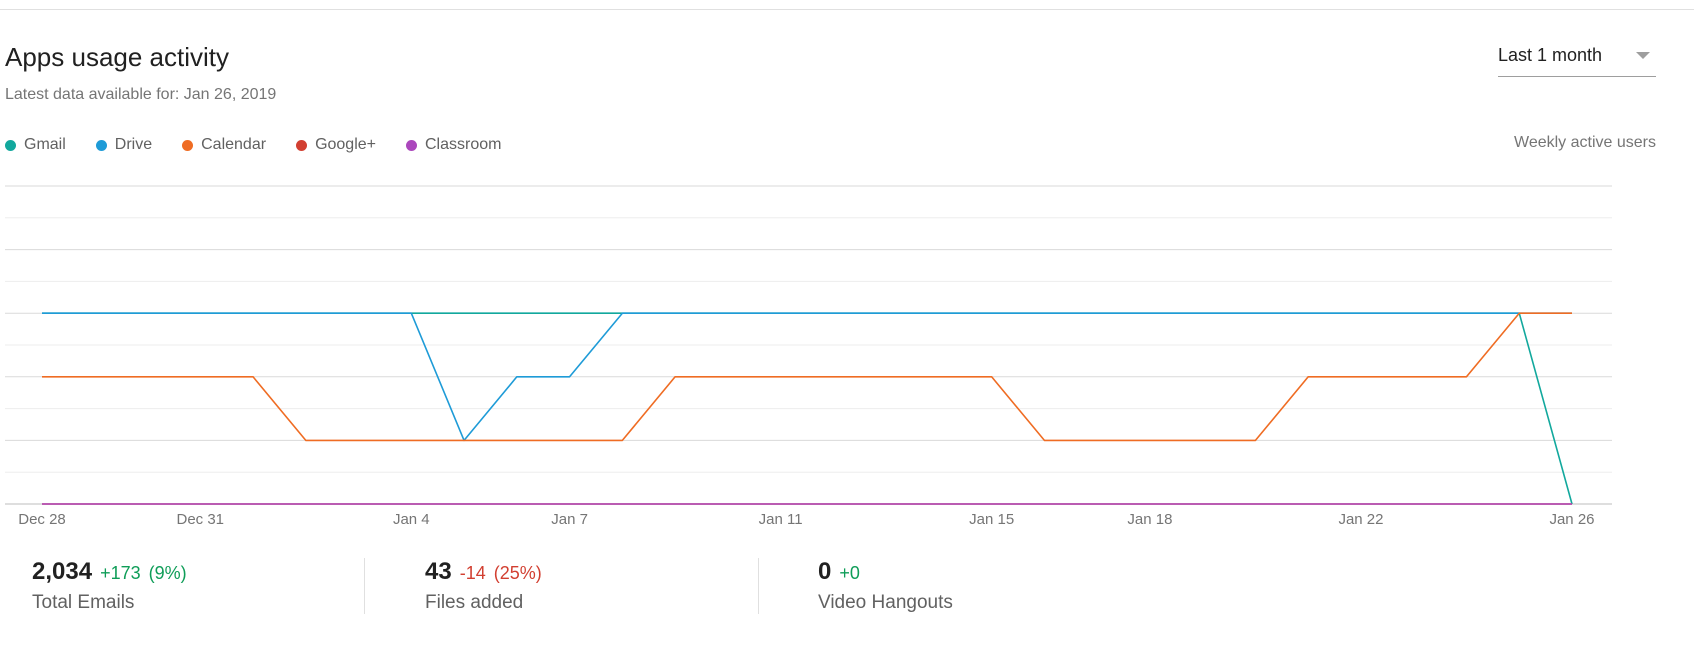 The image size is (1694, 665). I want to click on date-range-select: Last 1 month, so click(1577, 58).